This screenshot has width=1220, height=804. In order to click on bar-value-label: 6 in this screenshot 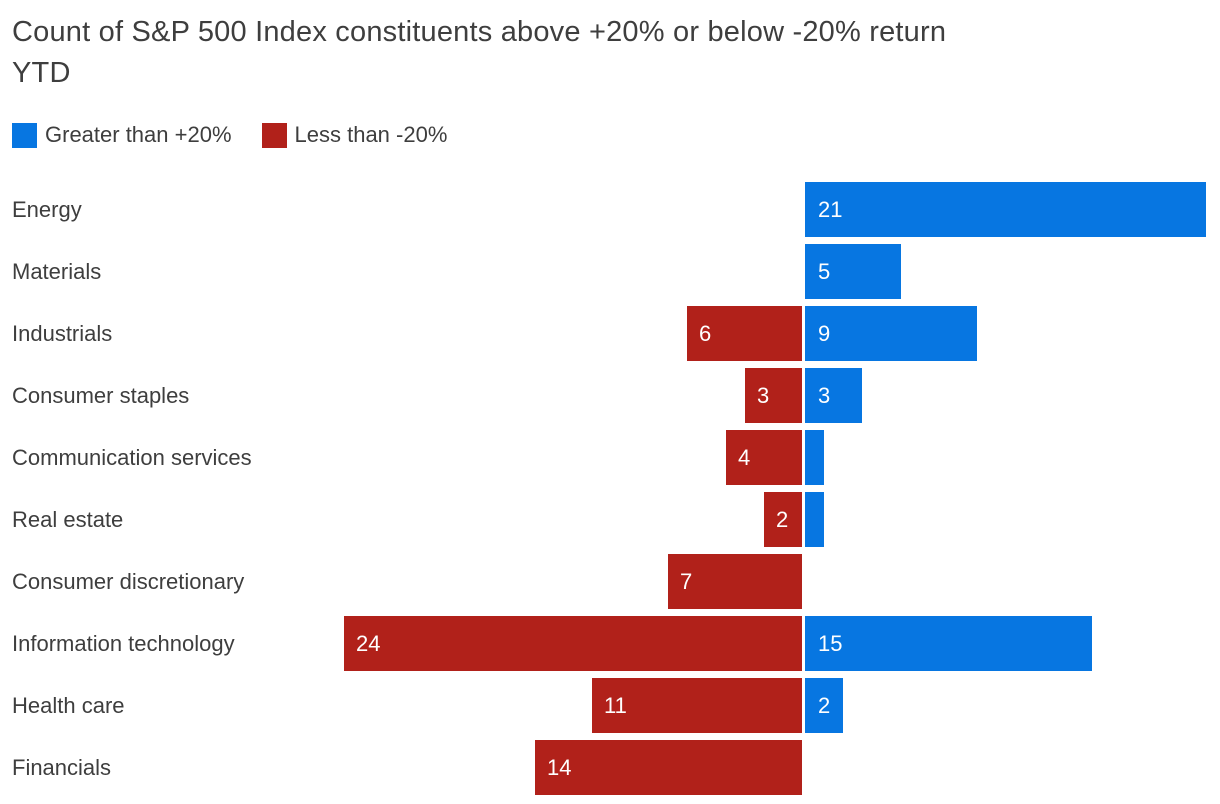, I will do `click(705, 333)`.